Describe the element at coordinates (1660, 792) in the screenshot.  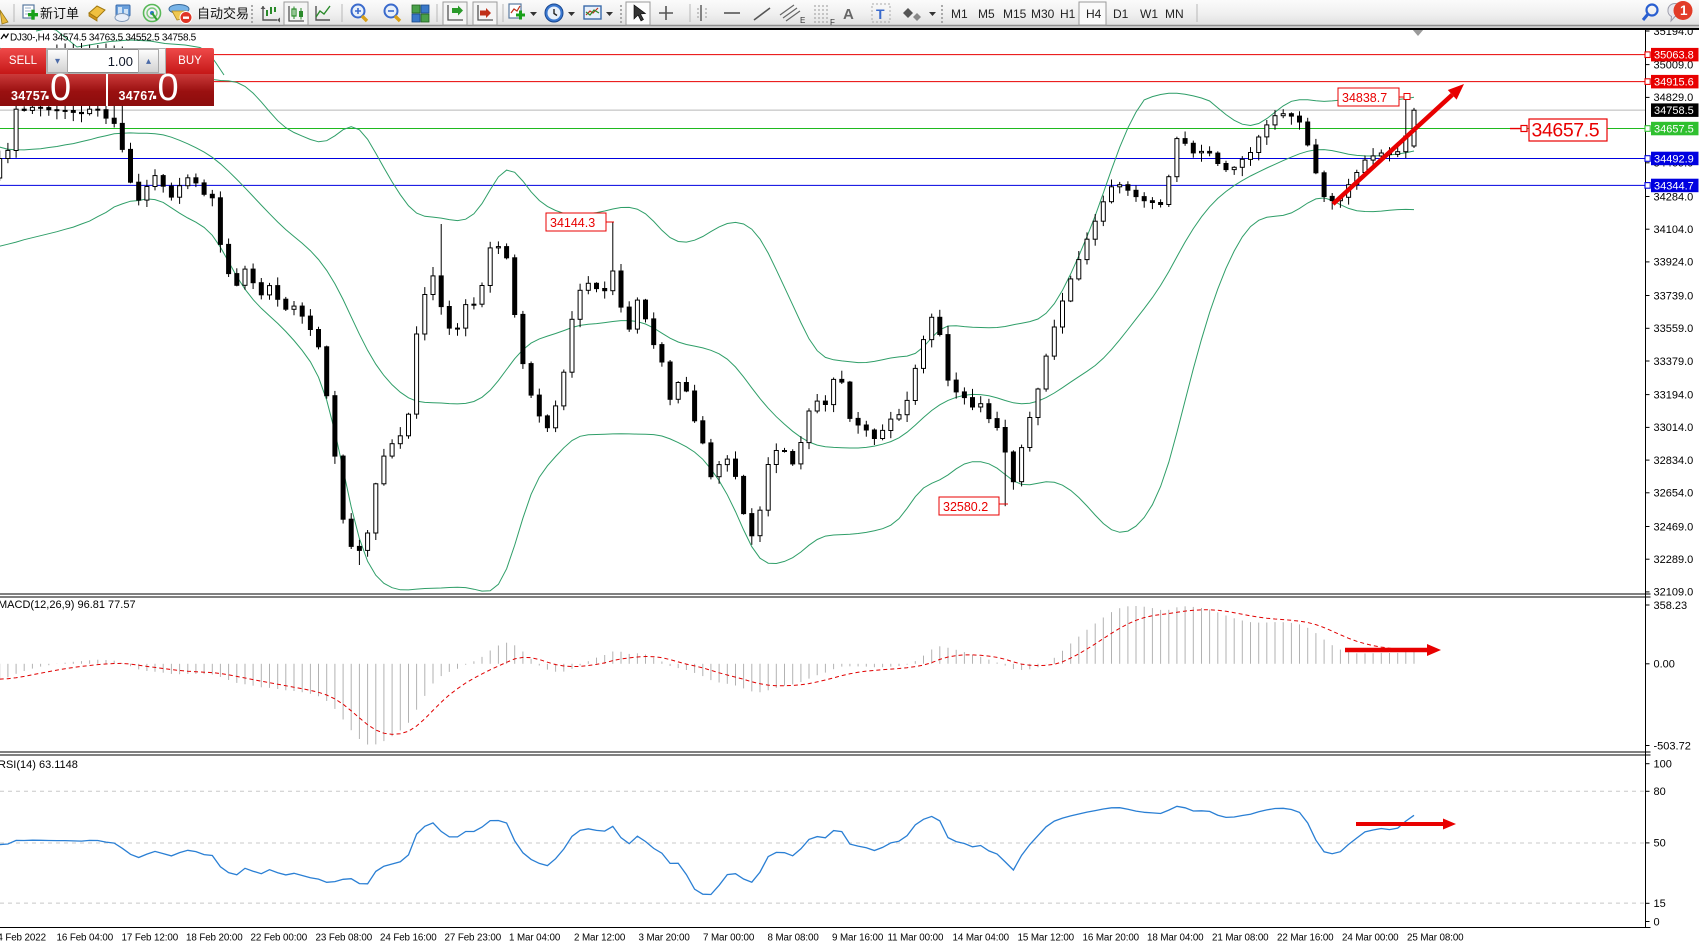
I see `svg-text: 80` at that location.